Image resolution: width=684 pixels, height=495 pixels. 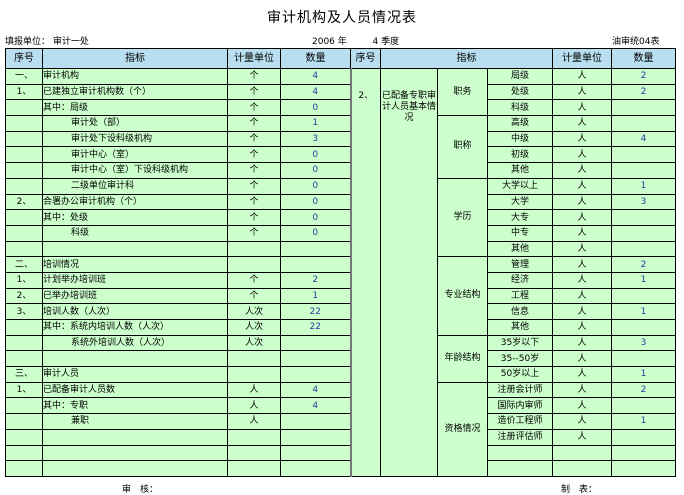 What do you see at coordinates (462, 92) in the screenshot?
I see `group-label: 职务` at bounding box center [462, 92].